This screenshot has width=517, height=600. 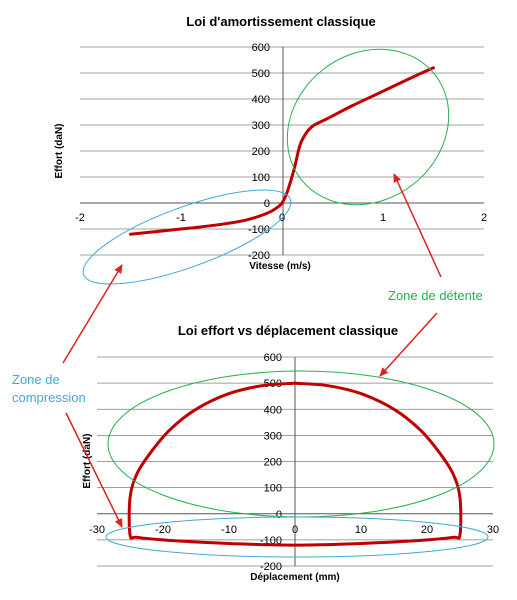 I want to click on damping-y-tick-label: 500, so click(x=261, y=74).